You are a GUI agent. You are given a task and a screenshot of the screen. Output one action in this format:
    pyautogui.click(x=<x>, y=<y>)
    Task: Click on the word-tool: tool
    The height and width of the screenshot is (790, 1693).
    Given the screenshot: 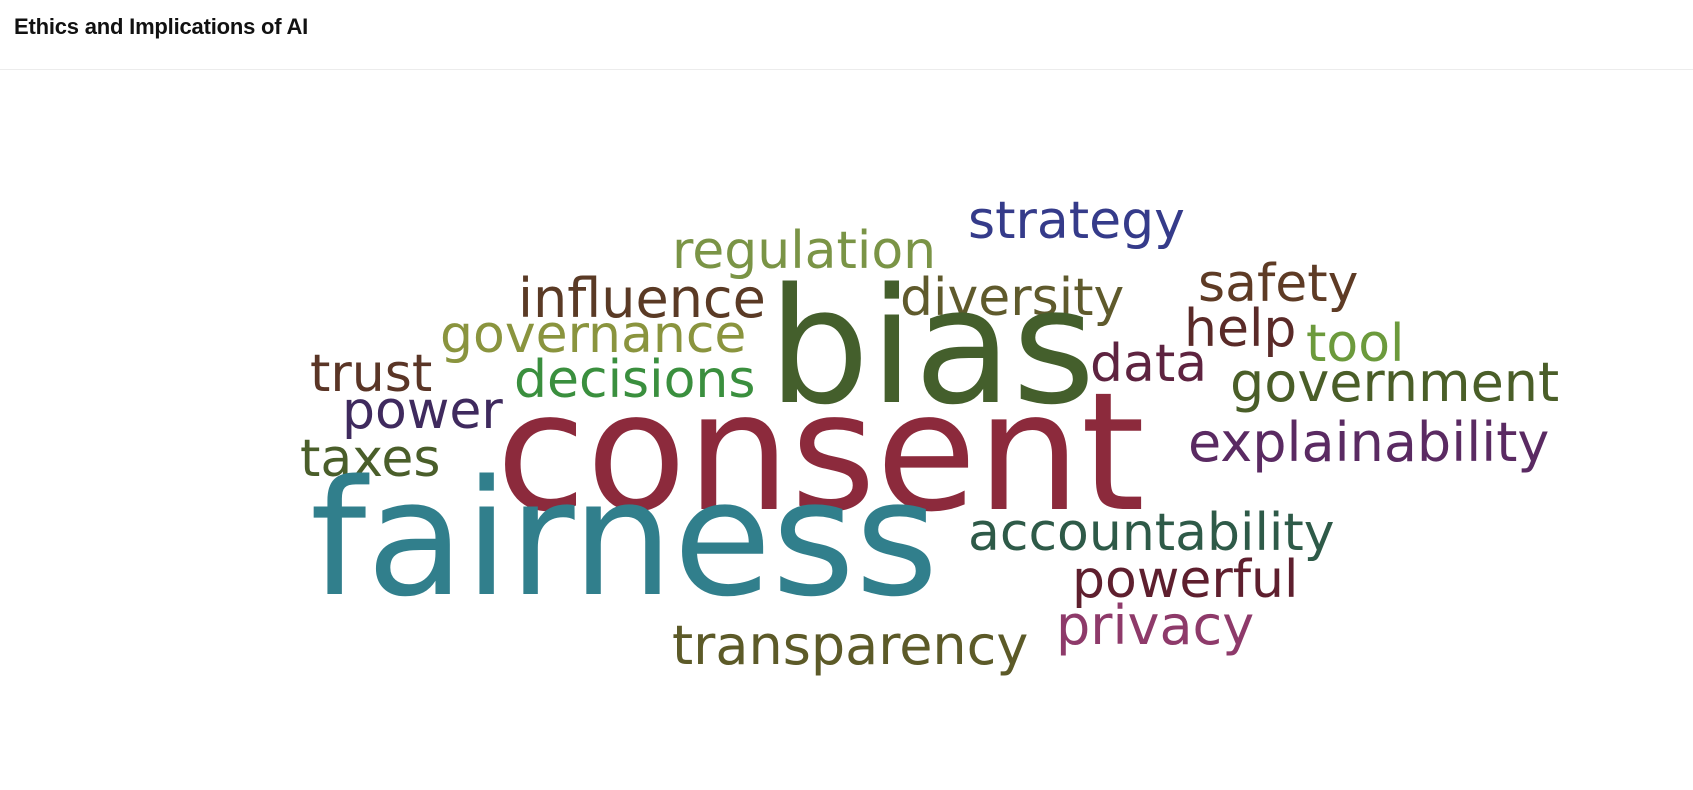 What is the action you would take?
    pyautogui.click(x=1355, y=344)
    